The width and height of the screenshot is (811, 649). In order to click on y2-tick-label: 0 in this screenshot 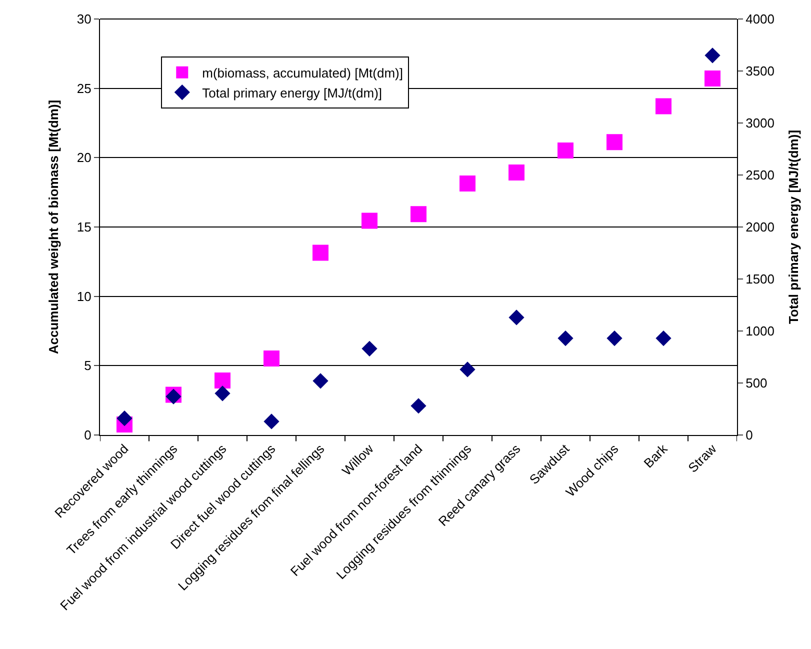, I will do `click(749, 435)`.